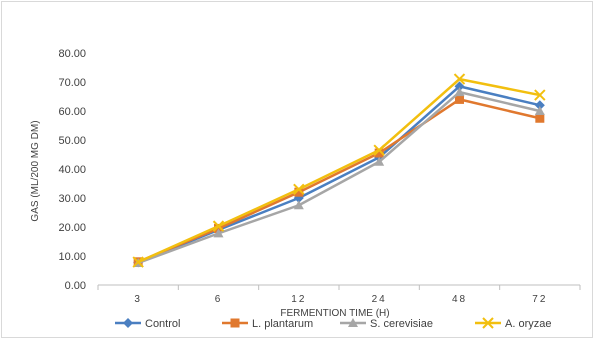  I want to click on legend-item-l-plantarum: L. plantarum, so click(267, 324).